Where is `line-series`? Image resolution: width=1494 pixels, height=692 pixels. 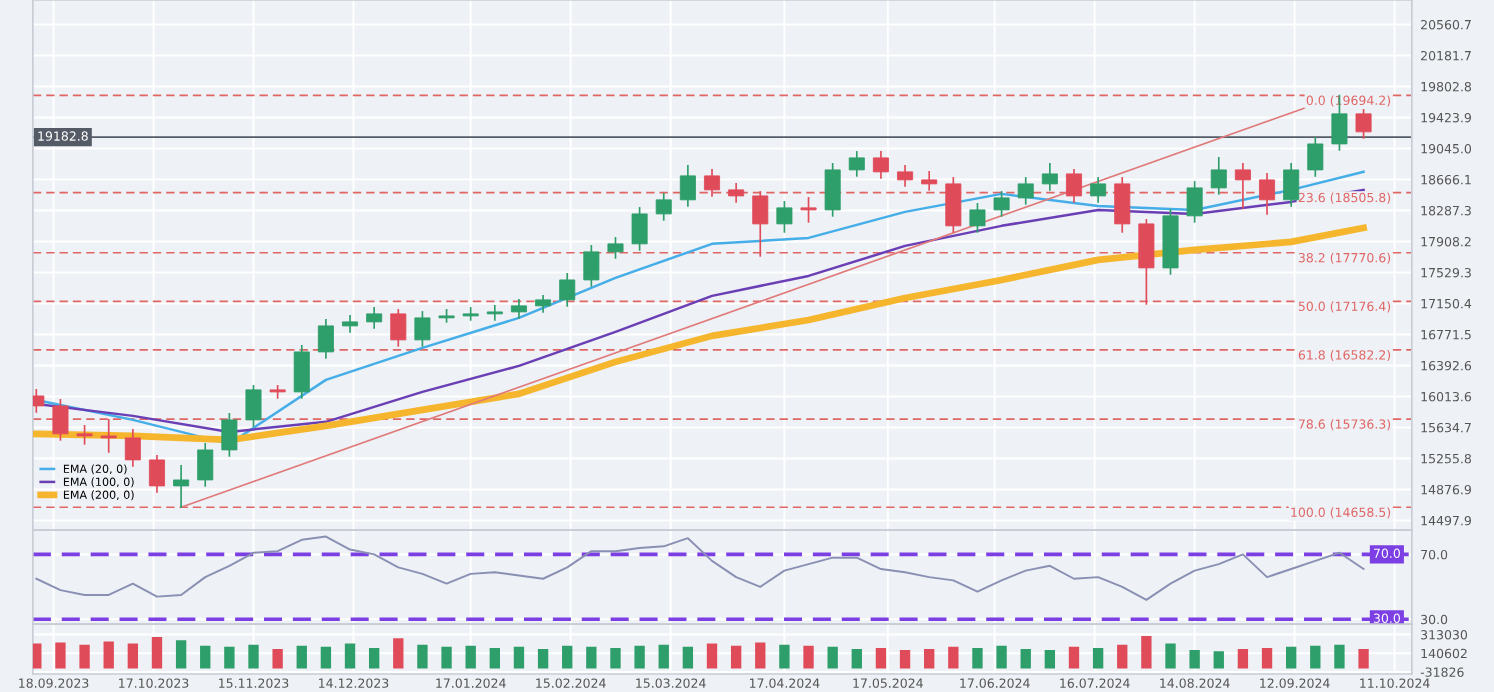
line-series is located at coordinates (700, 568).